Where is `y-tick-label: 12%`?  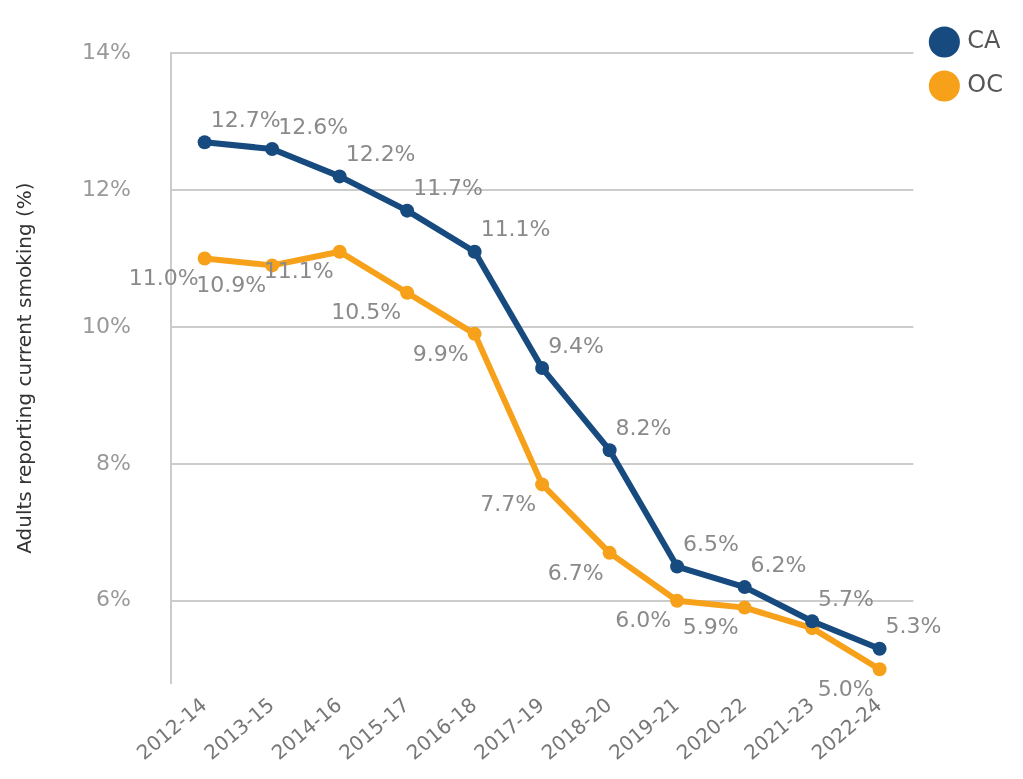
y-tick-label: 12% is located at coordinates (106, 188).